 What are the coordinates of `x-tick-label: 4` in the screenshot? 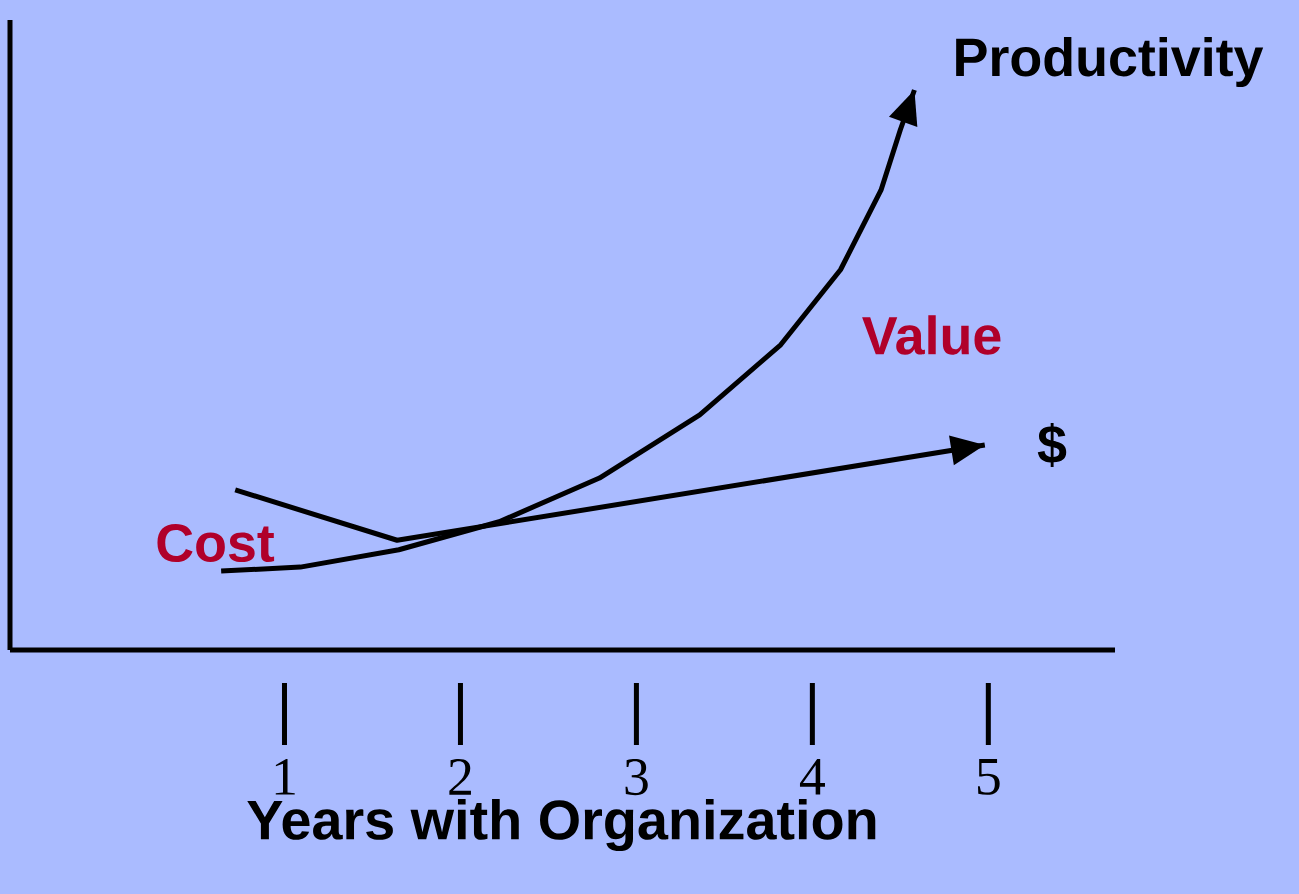 It's located at (812, 777).